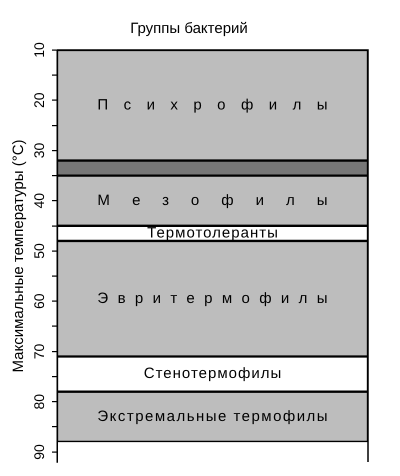  Describe the element at coordinates (39, 200) in the screenshot. I see `y-tick-label: 40` at that location.